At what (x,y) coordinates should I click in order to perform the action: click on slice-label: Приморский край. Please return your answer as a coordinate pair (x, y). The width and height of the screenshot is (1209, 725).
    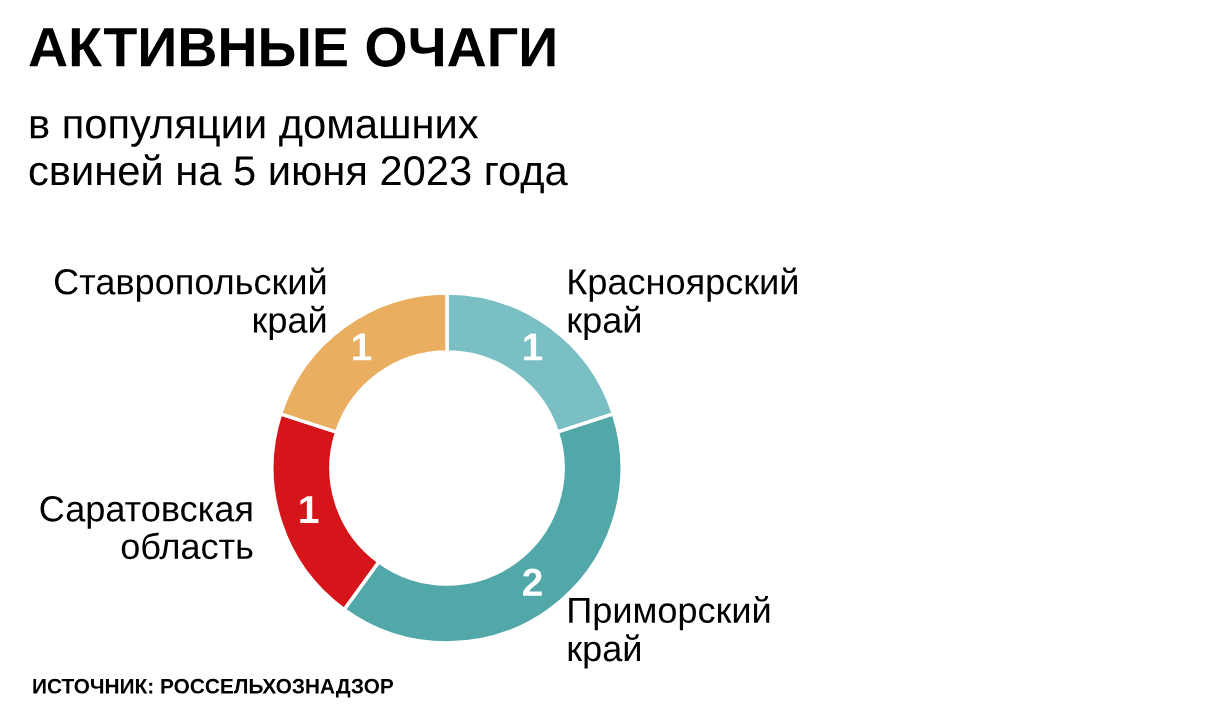
    Looking at the image, I should click on (669, 632).